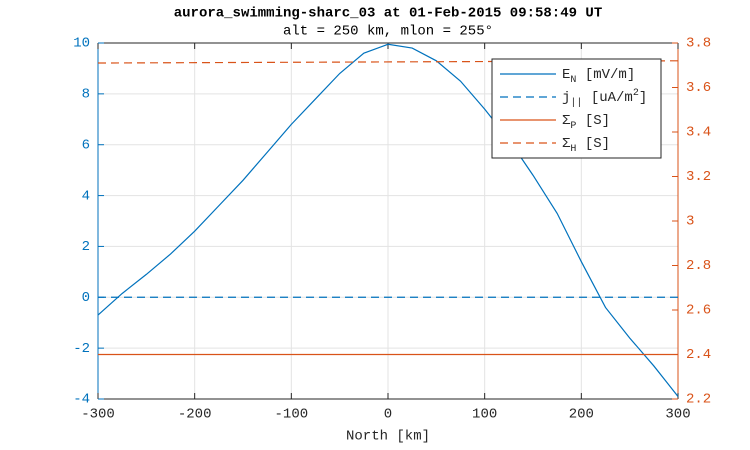 This screenshot has width=750, height=450. Describe the element at coordinates (292, 415) in the screenshot. I see `x-tick-label: -100` at that location.